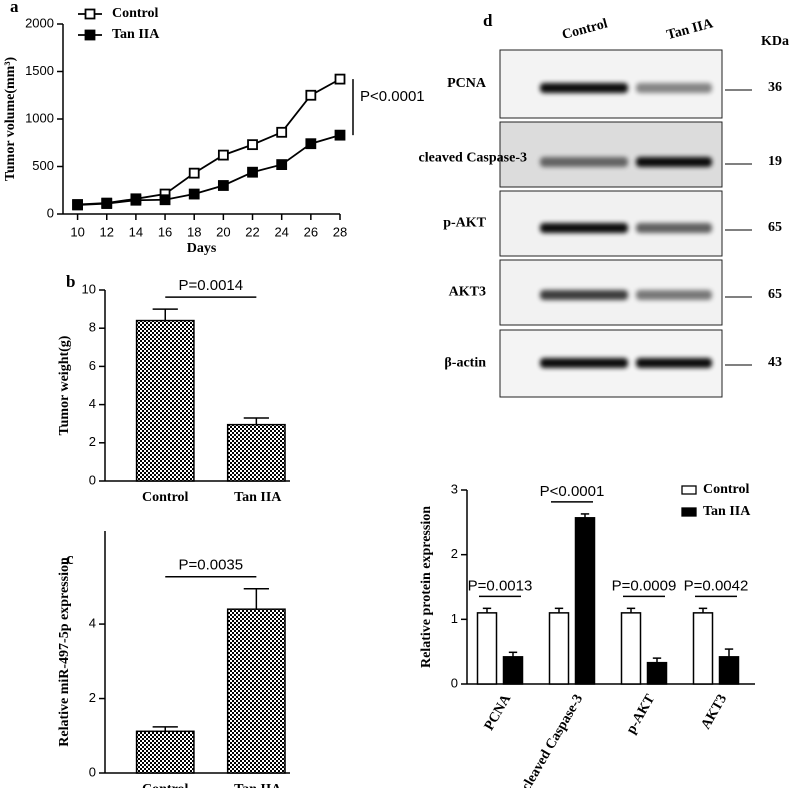 This screenshot has width=797, height=788. Describe the element at coordinates (43, 165) in the screenshot. I see `y-tick-label: 500` at that location.